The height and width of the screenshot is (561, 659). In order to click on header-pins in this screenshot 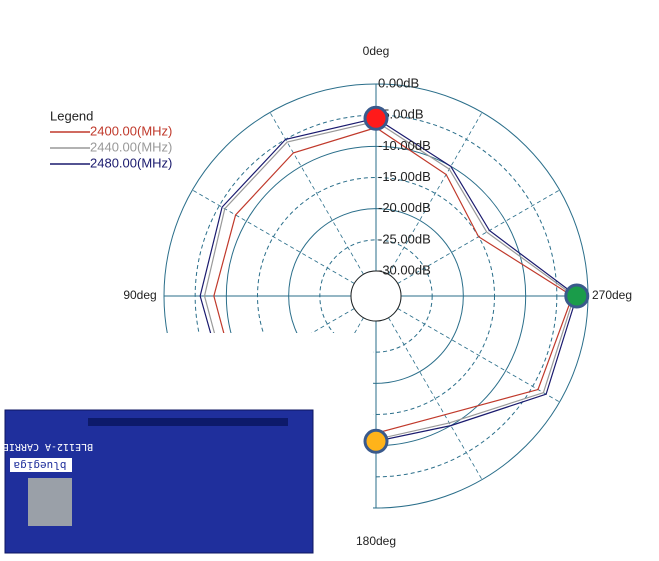, I will do `click(188, 422)`.